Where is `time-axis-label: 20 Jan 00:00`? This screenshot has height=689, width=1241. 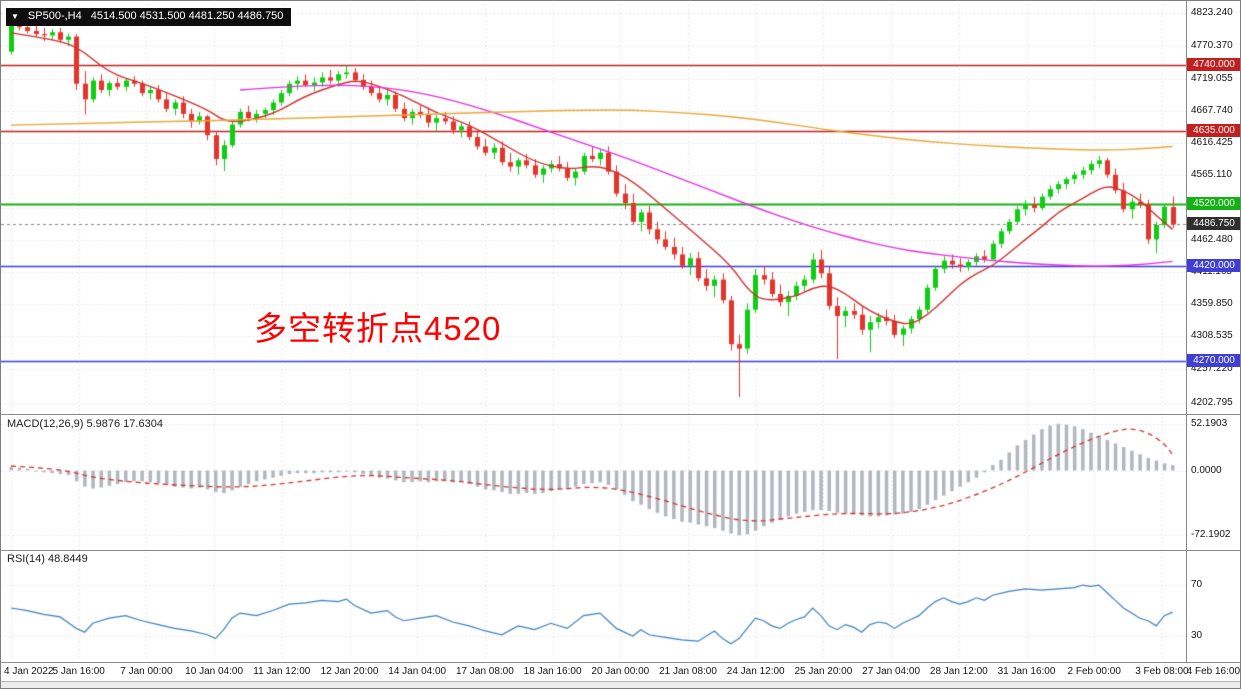
time-axis-label: 20 Jan 00:00 is located at coordinates (620, 671).